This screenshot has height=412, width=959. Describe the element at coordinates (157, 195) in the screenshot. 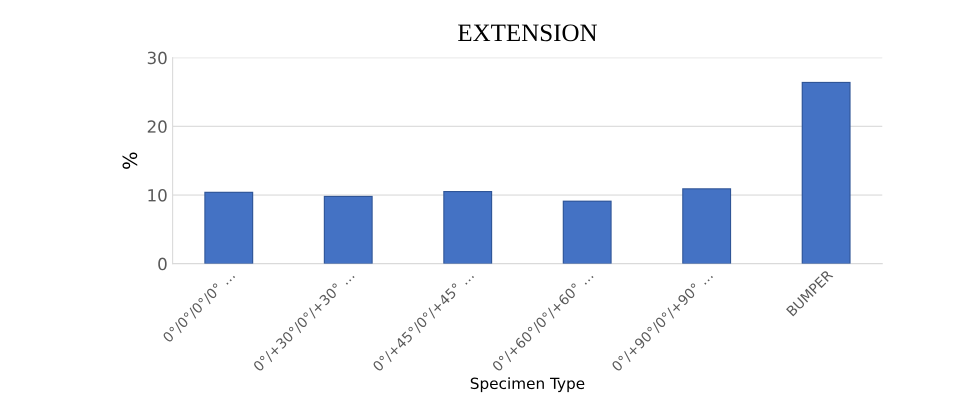

I see `y-tick-label: 10` at that location.